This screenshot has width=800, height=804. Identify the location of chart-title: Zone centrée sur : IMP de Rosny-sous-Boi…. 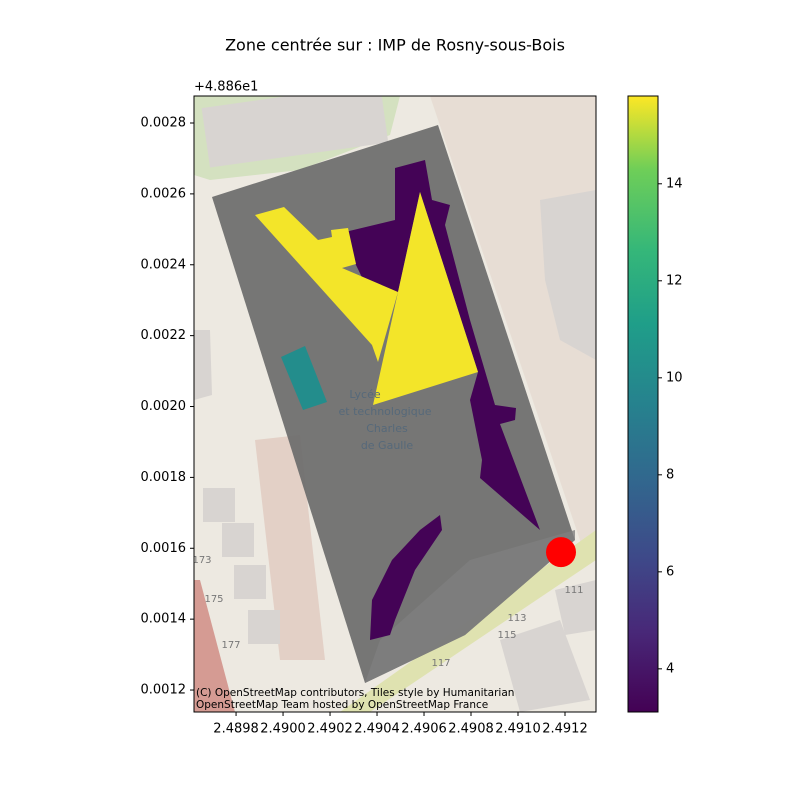
(395, 45).